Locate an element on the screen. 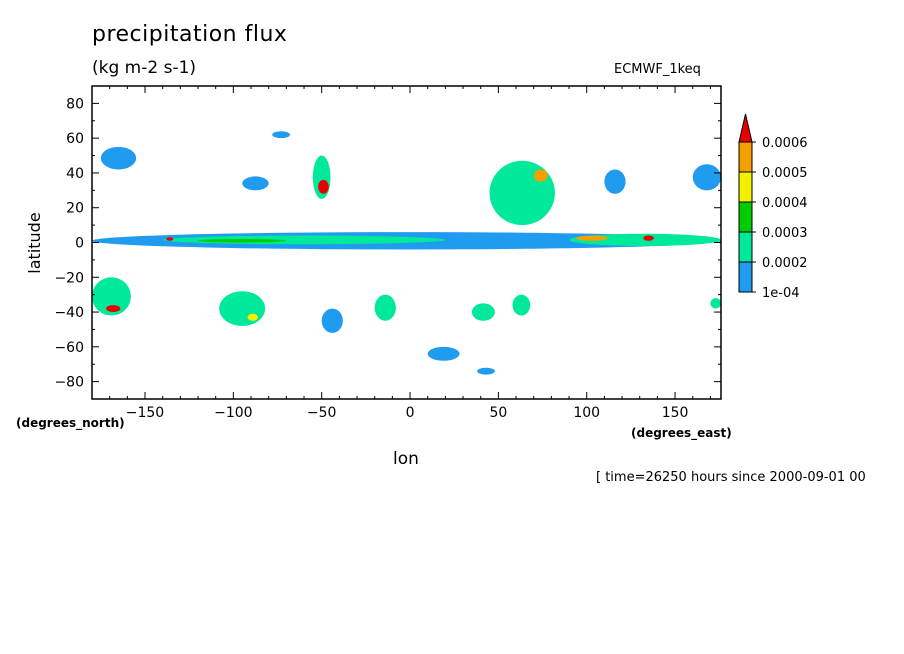  x-tick-label: −150 is located at coordinates (145, 413).